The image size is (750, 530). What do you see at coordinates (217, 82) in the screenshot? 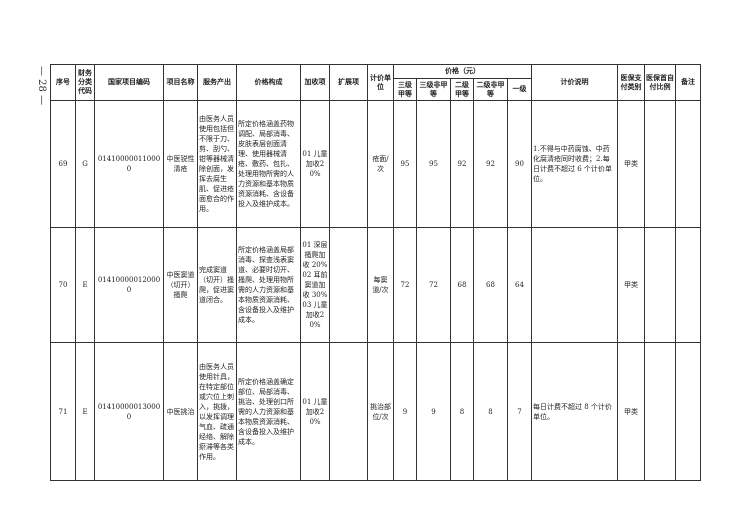
I see `col-service: 服务产出` at bounding box center [217, 82].